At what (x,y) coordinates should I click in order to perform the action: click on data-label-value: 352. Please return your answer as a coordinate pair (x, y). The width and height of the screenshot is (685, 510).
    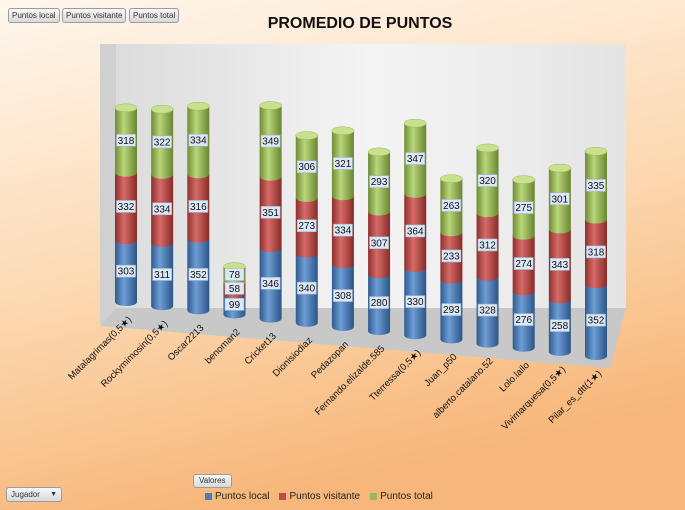
    Looking at the image, I should click on (198, 275).